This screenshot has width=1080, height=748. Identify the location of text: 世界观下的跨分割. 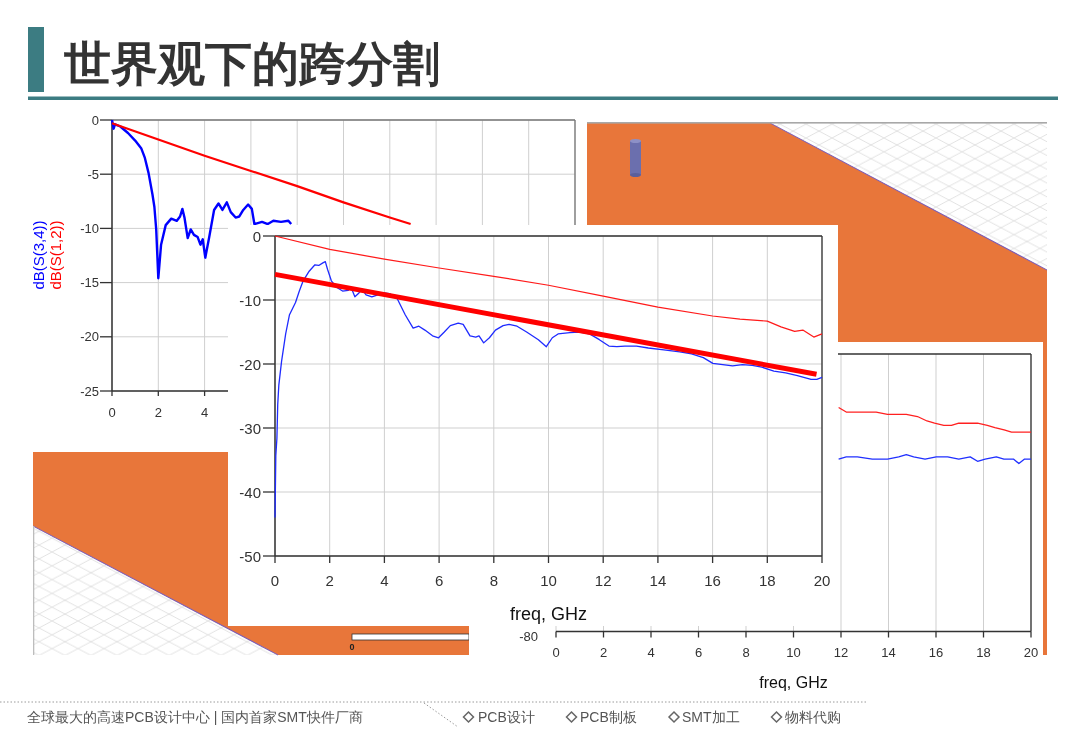
(251, 63).